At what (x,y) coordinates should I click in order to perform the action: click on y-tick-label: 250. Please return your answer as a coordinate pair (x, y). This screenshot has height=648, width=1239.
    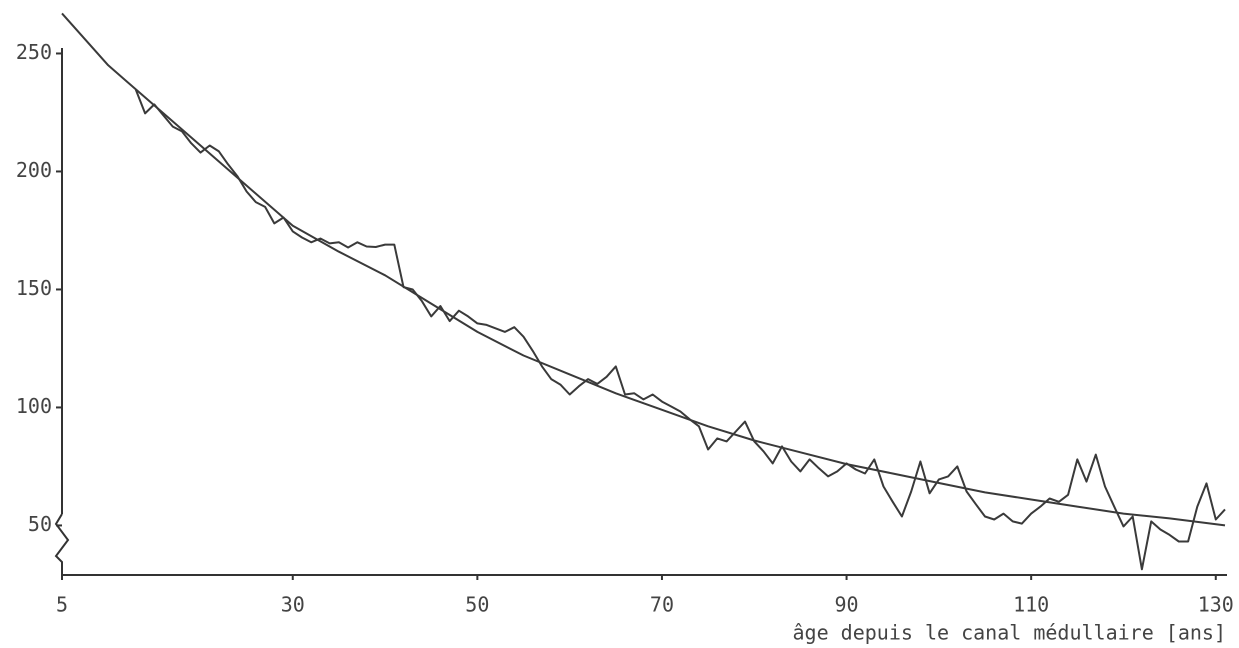
    Looking at the image, I should click on (34, 52).